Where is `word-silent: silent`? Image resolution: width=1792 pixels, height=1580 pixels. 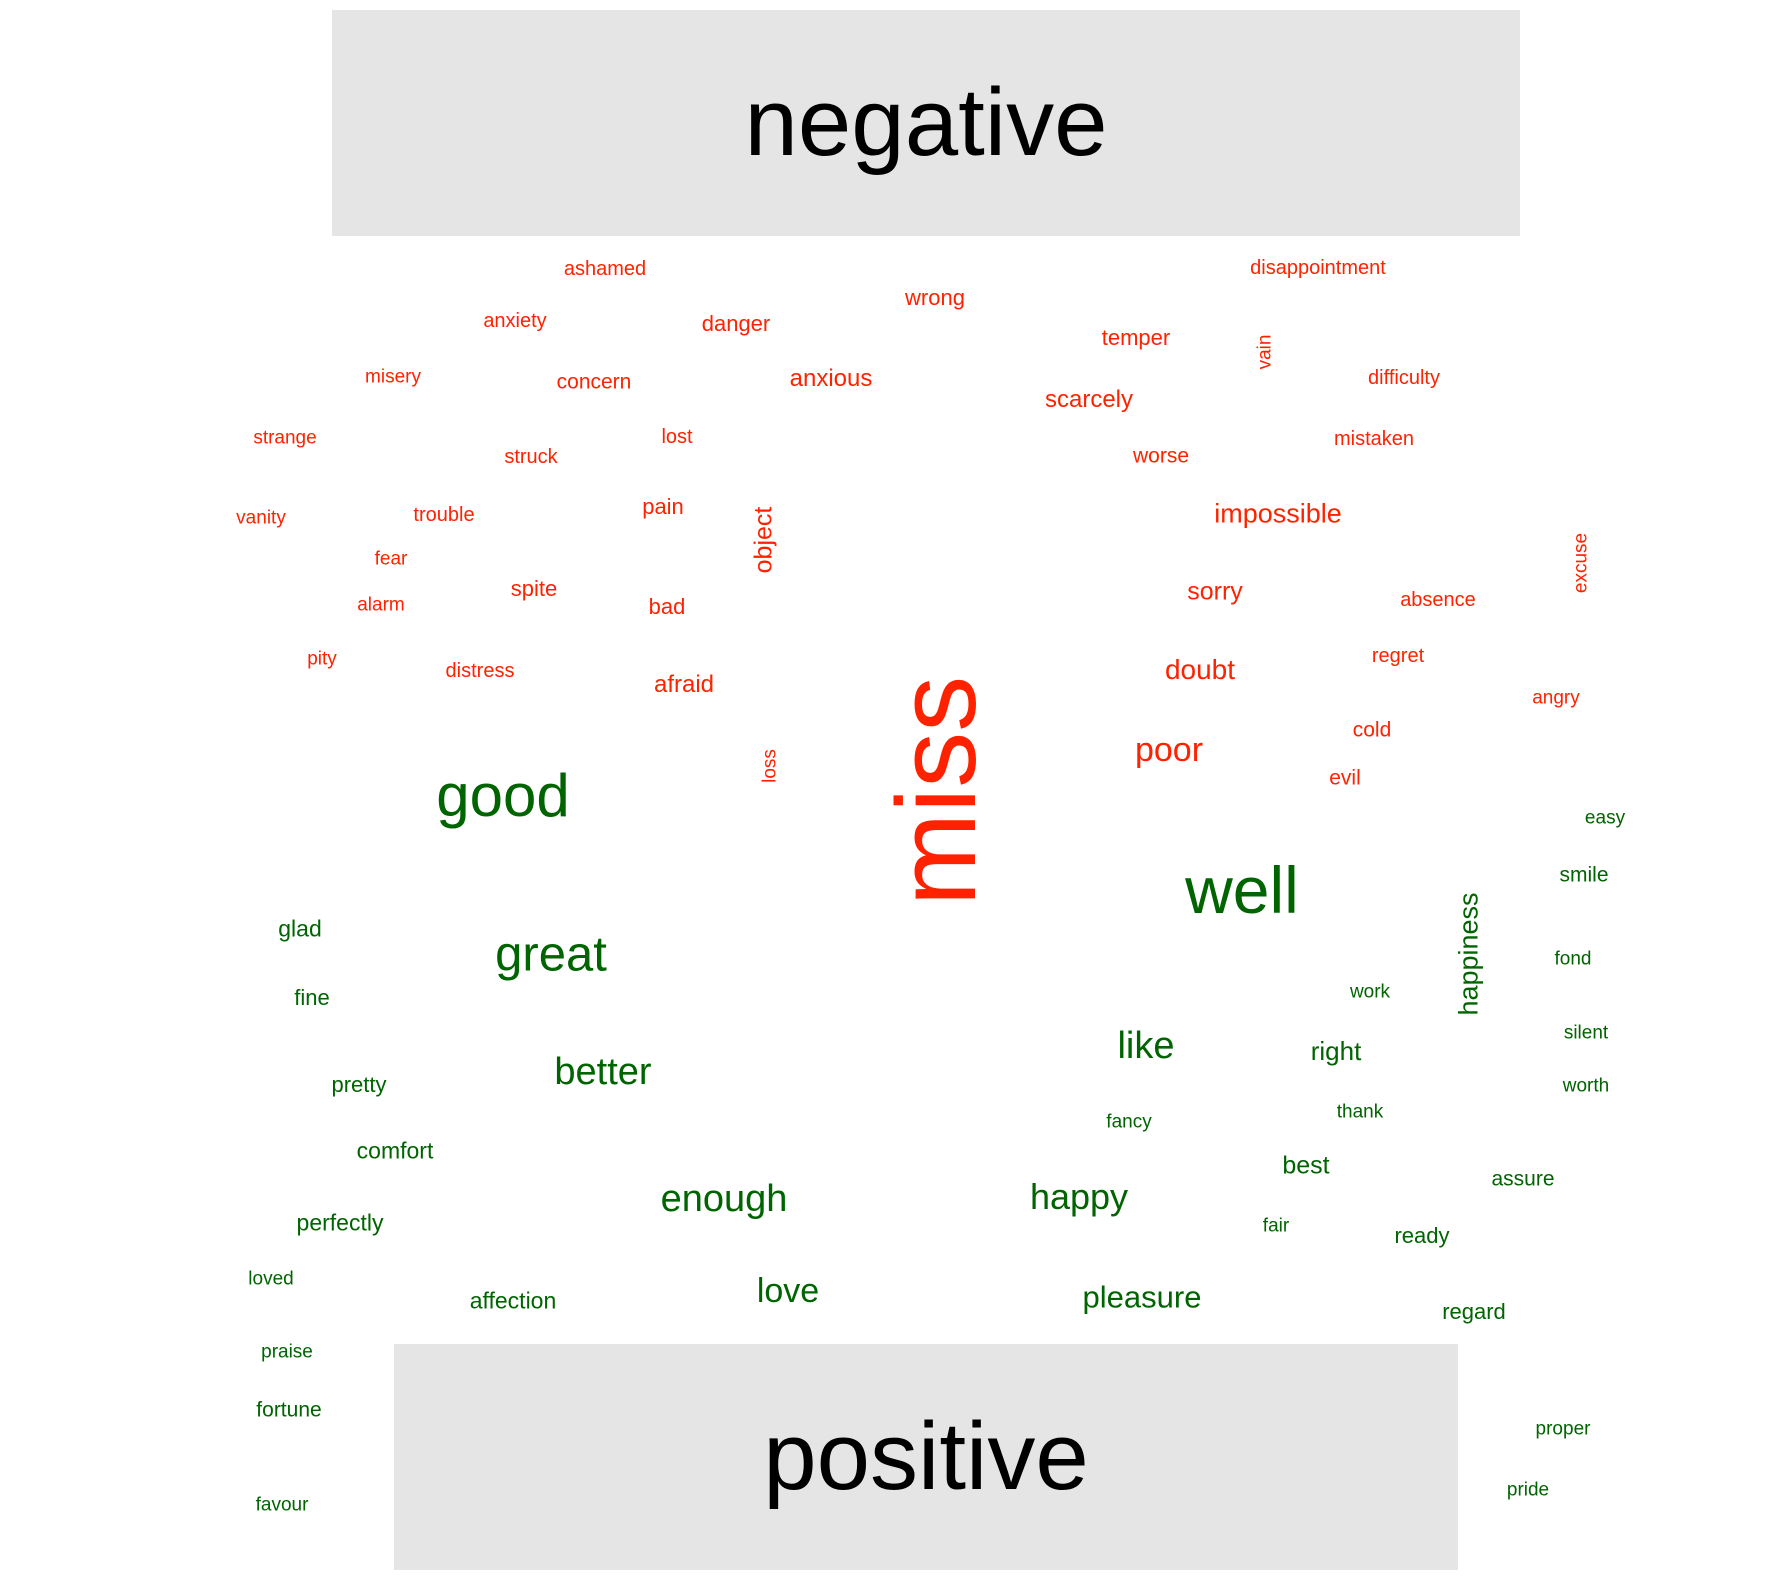
word-silent: silent is located at coordinates (1586, 1033).